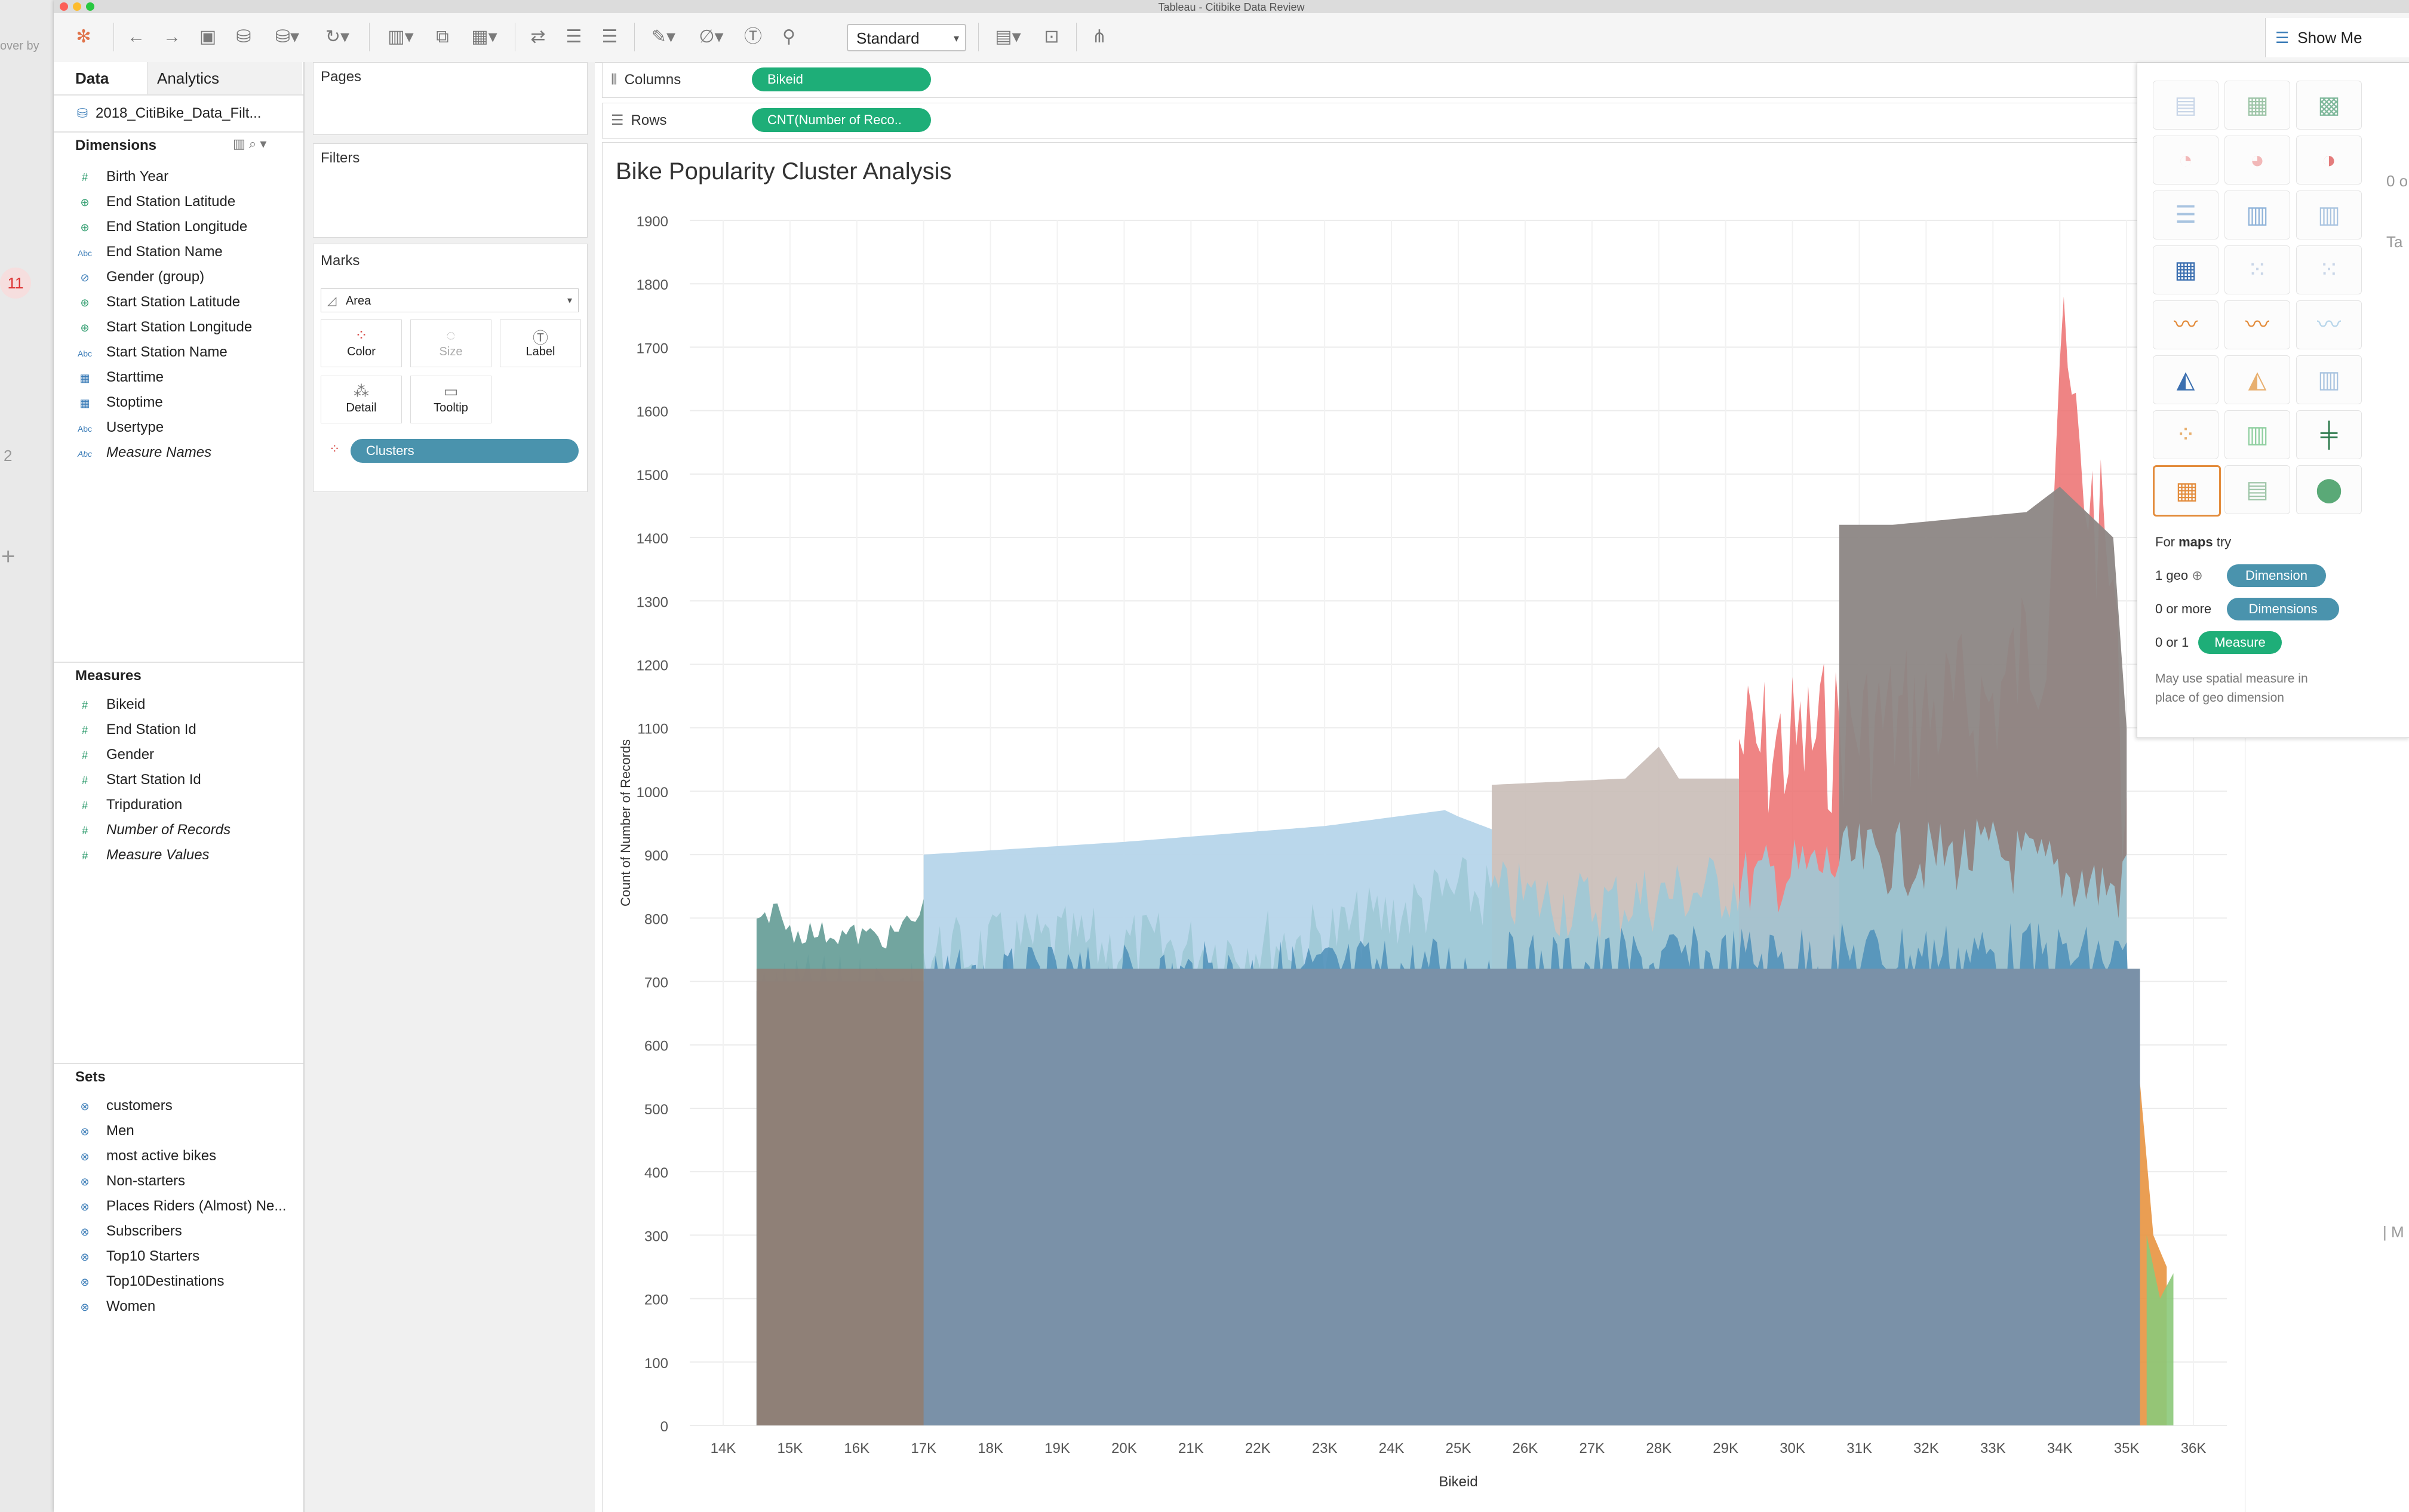 This screenshot has height=1512, width=2409. What do you see at coordinates (450, 190) in the screenshot?
I see `filters-card: Filters` at bounding box center [450, 190].